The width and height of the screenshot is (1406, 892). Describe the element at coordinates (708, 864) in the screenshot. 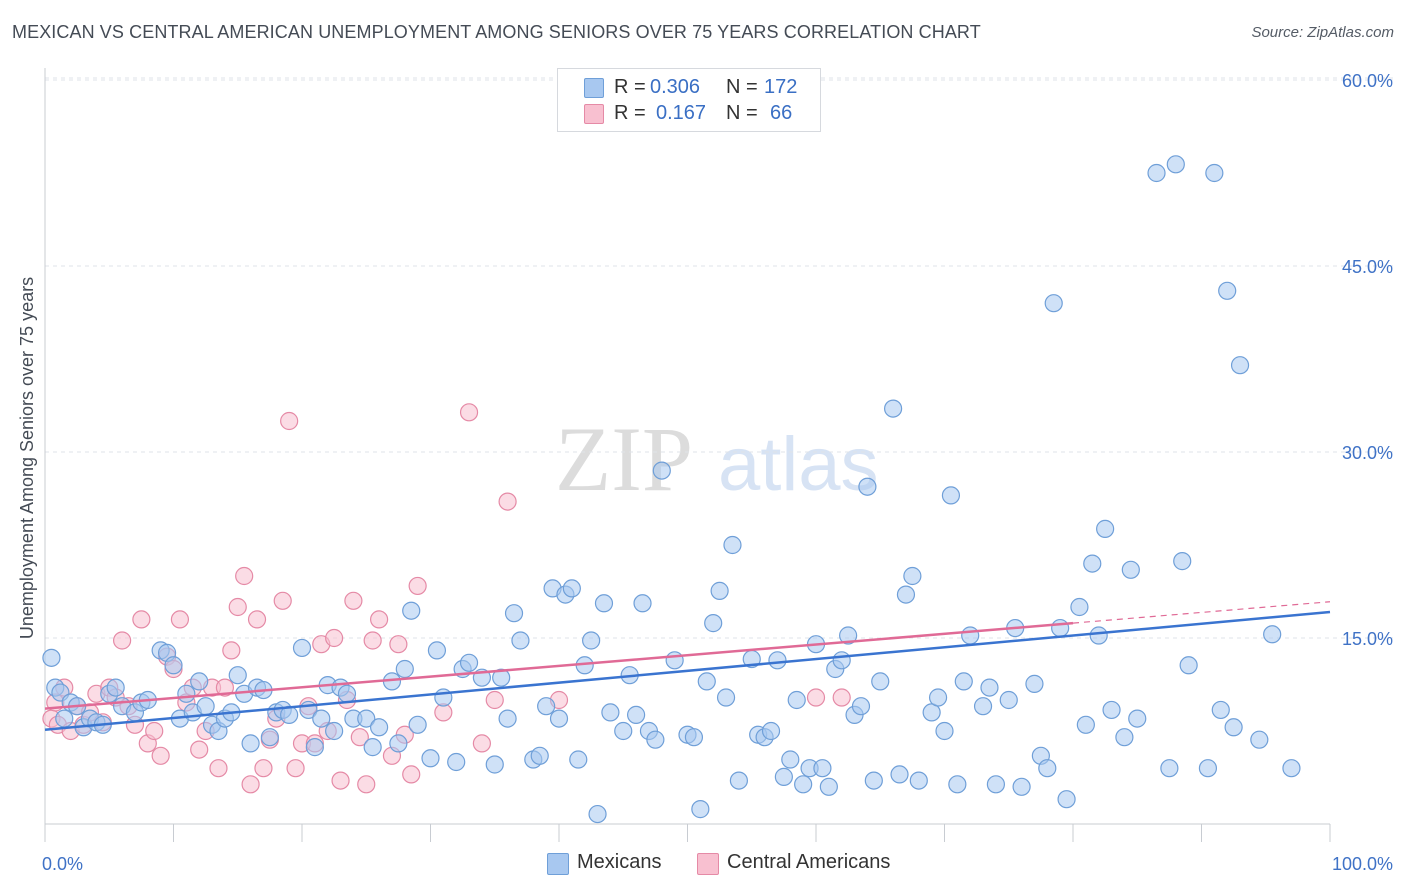

I see `bottom-swatch-central` at that location.